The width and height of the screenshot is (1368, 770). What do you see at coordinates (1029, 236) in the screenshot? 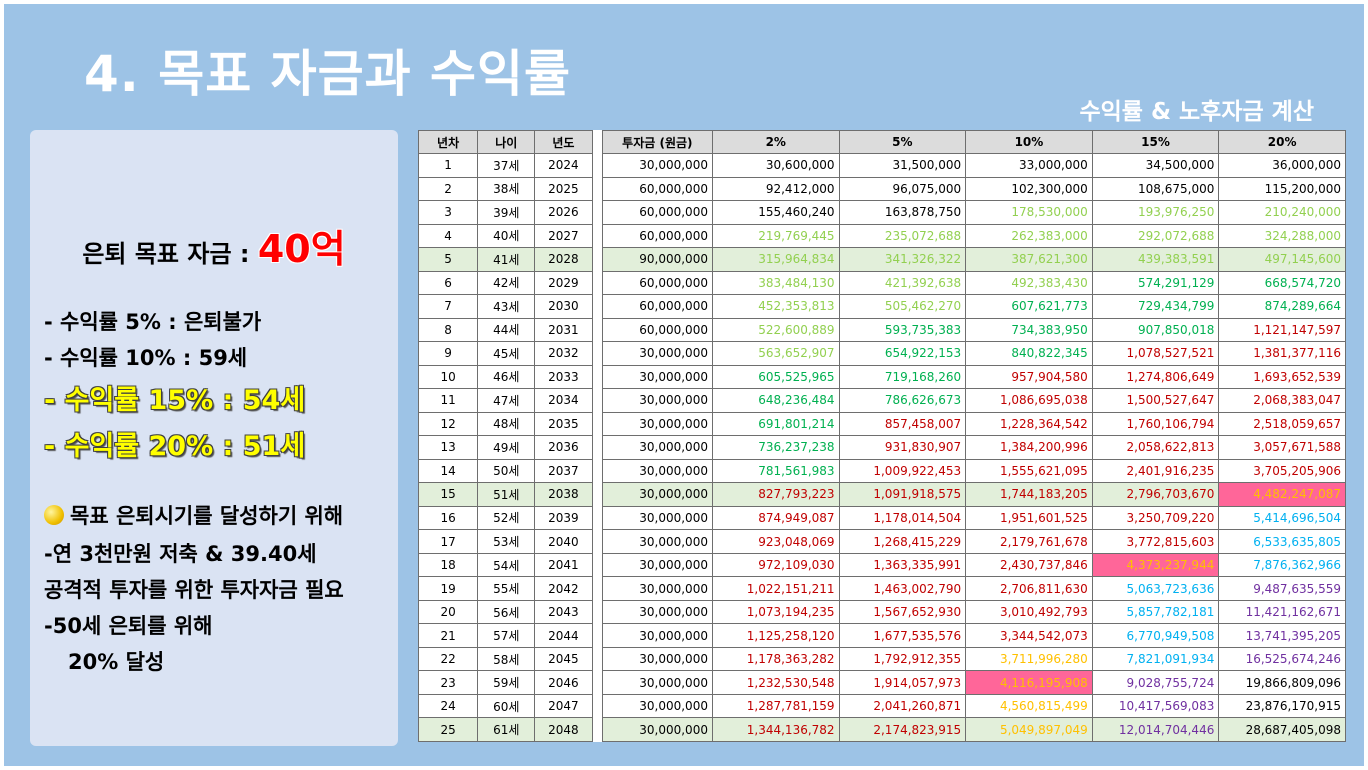
I see `cell-rate-10: 262,383,000` at bounding box center [1029, 236].